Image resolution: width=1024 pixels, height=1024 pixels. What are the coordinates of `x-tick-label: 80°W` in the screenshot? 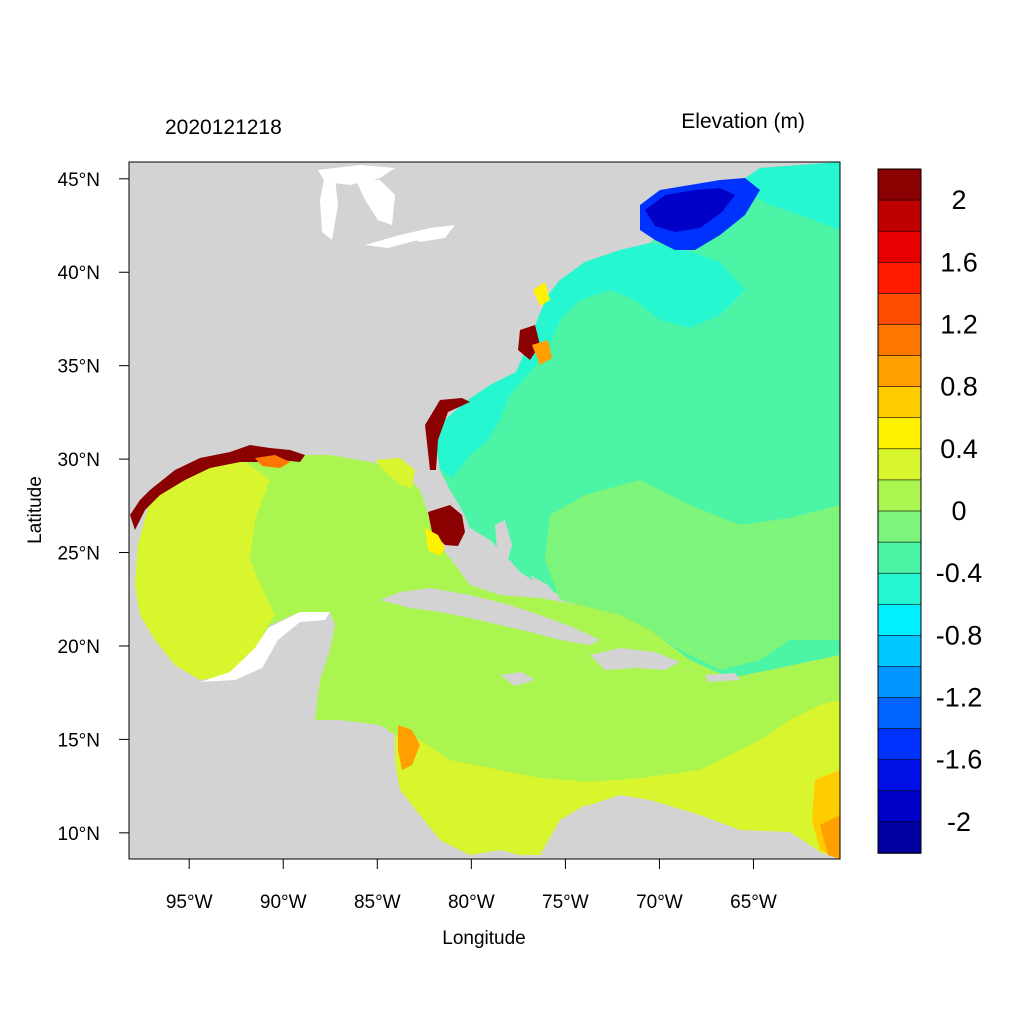 It's located at (471, 902).